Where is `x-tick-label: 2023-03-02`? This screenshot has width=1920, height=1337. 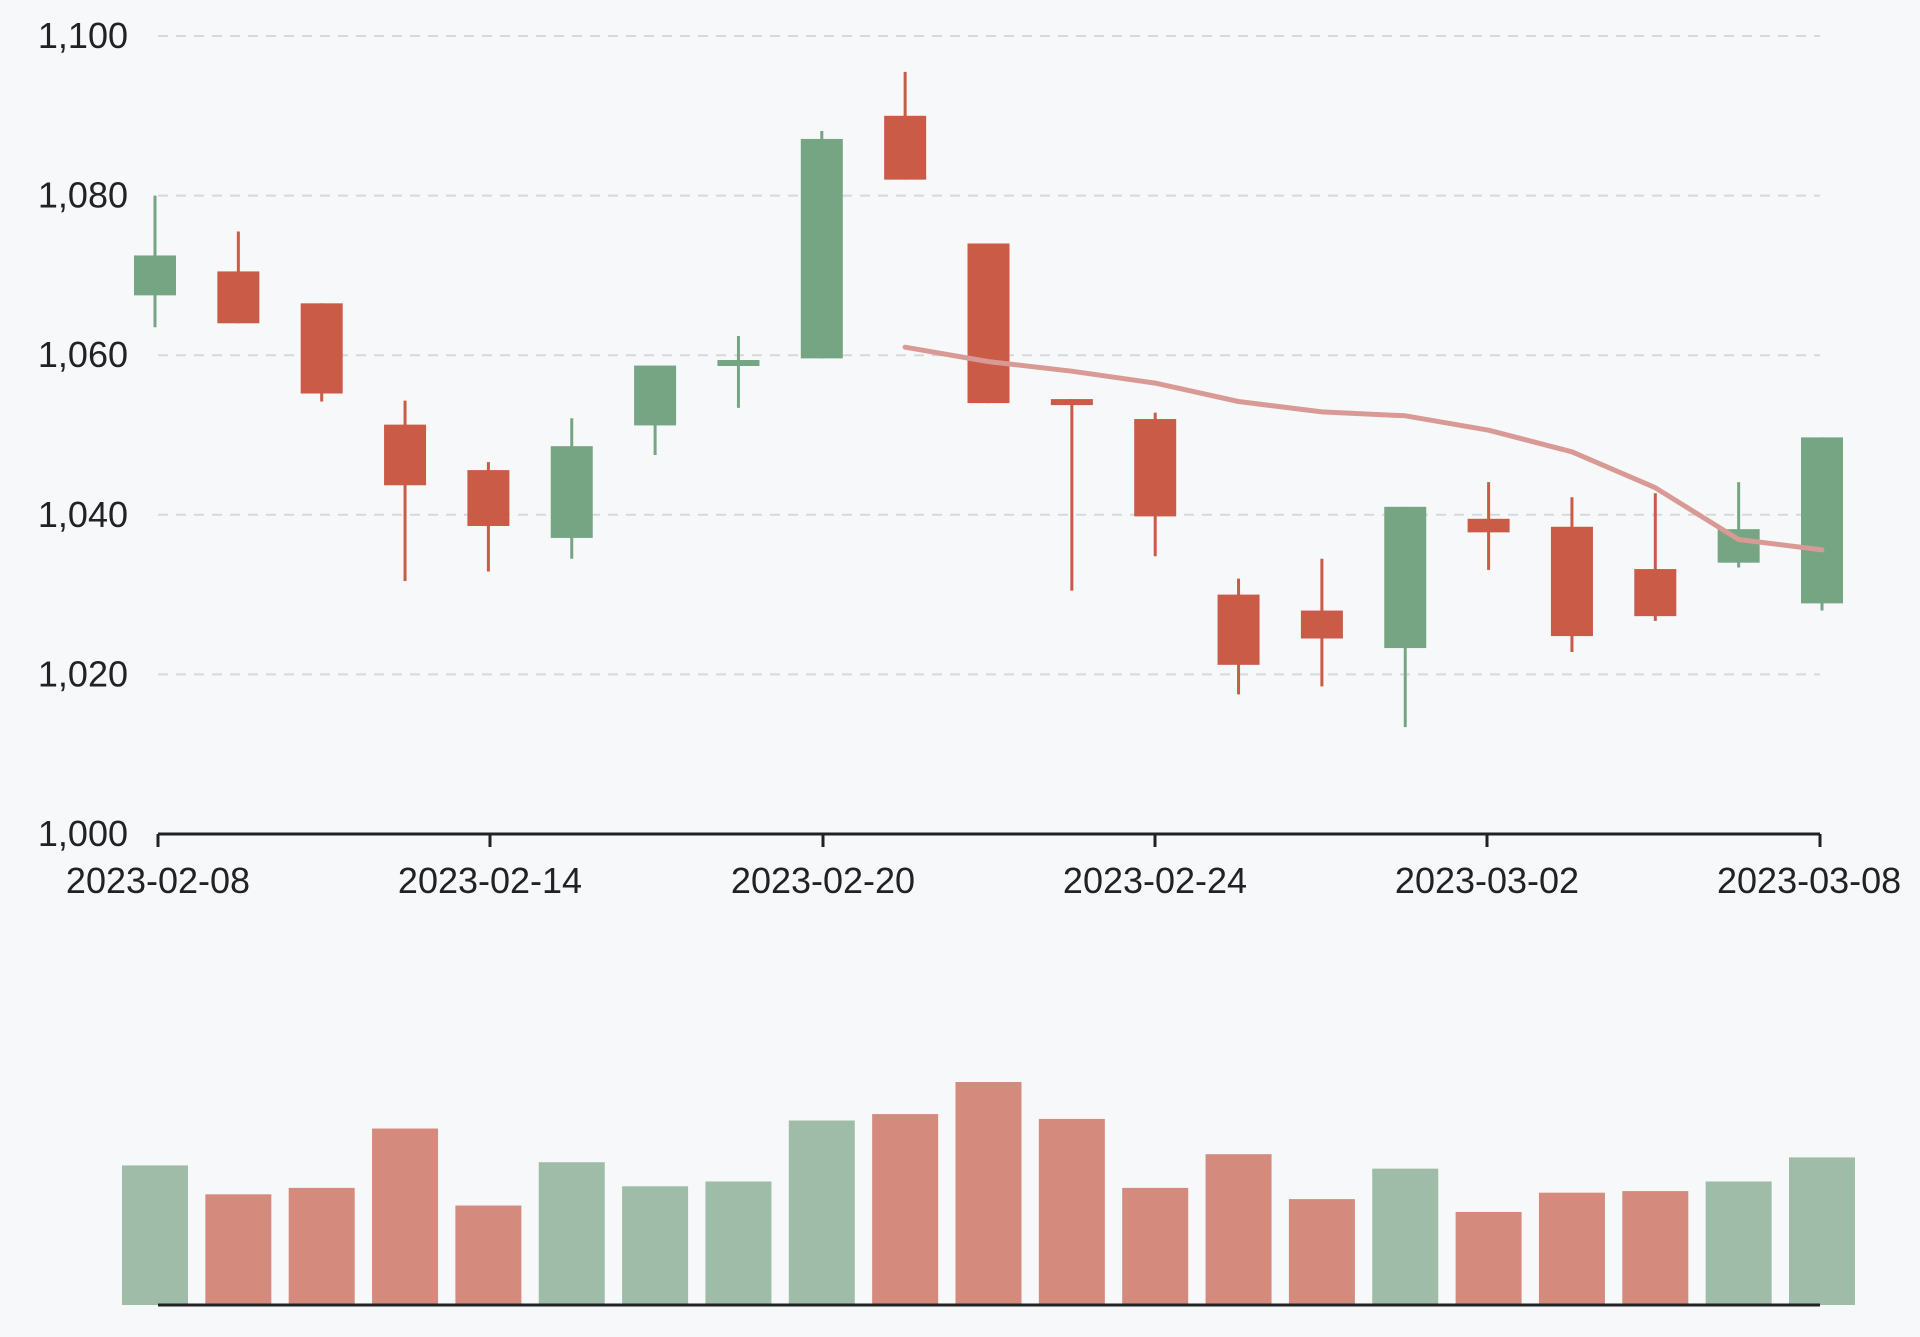
x-tick-label: 2023-03-02 is located at coordinates (1487, 880).